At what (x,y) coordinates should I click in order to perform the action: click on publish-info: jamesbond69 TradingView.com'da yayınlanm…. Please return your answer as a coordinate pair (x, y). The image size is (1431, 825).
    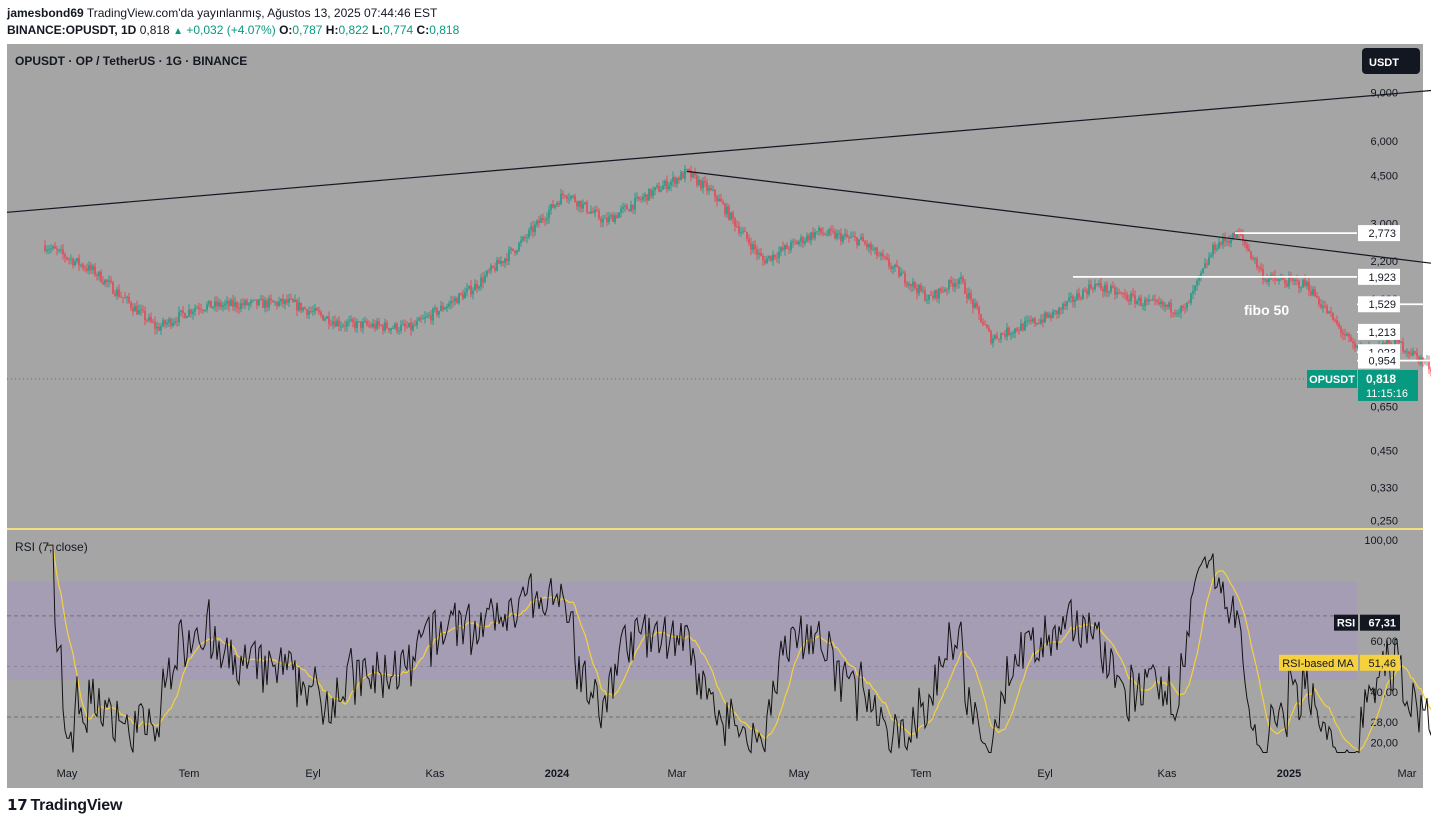
    Looking at the image, I should click on (222, 13).